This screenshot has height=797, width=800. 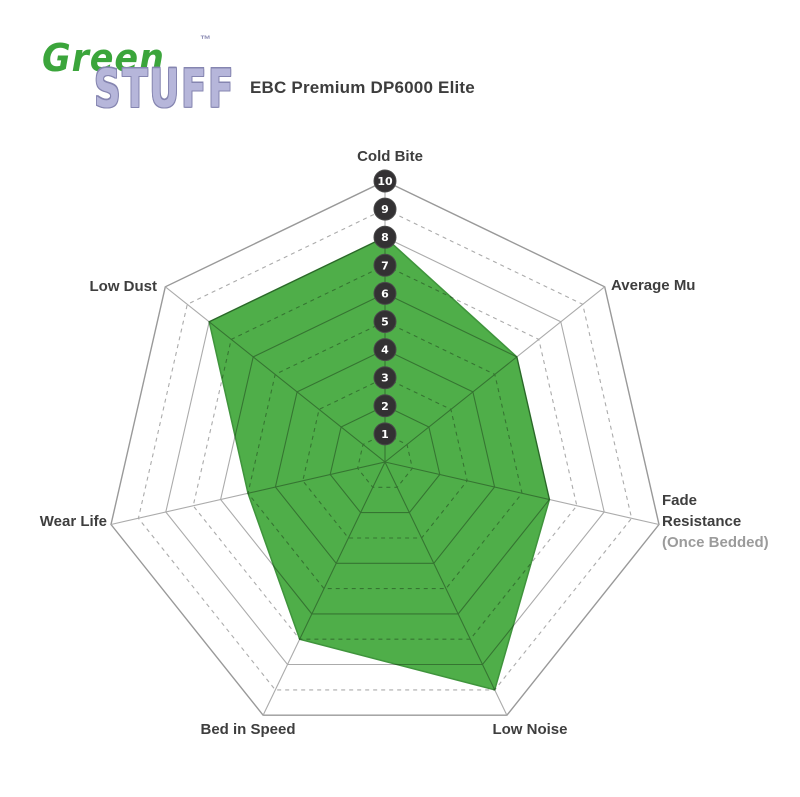 I want to click on scale-marker-label-4: 4, so click(x=385, y=350).